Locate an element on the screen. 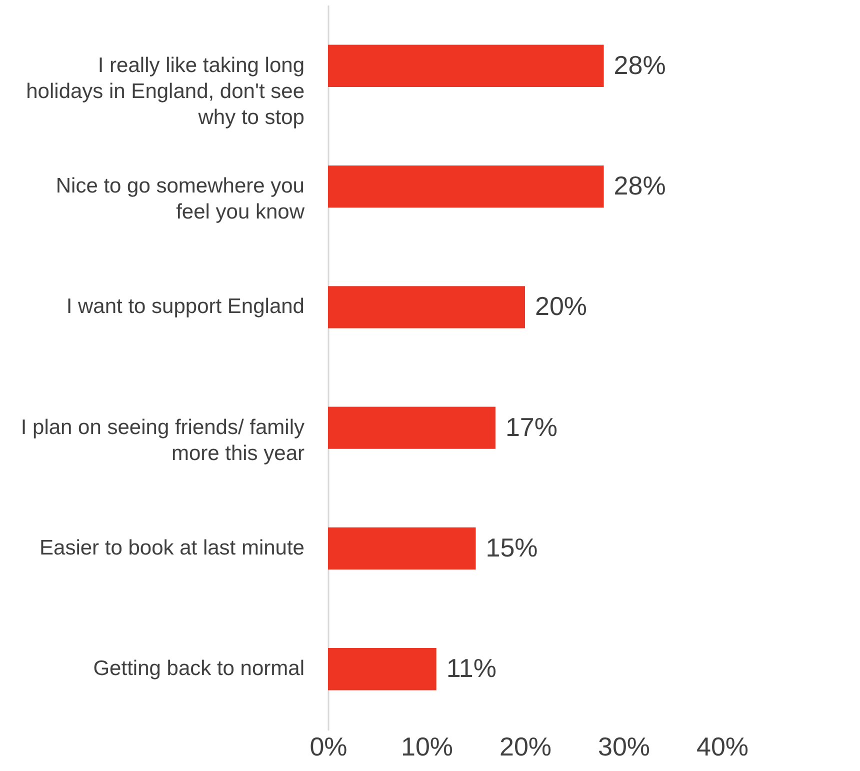  x-tick-label: 40% is located at coordinates (722, 747).